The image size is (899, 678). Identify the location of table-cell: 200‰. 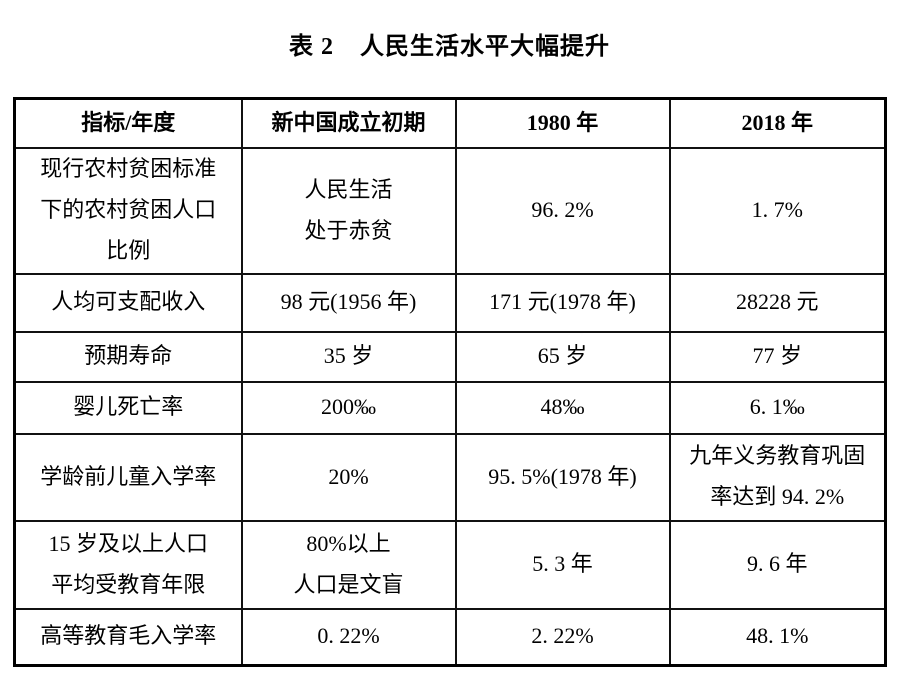
(348, 407).